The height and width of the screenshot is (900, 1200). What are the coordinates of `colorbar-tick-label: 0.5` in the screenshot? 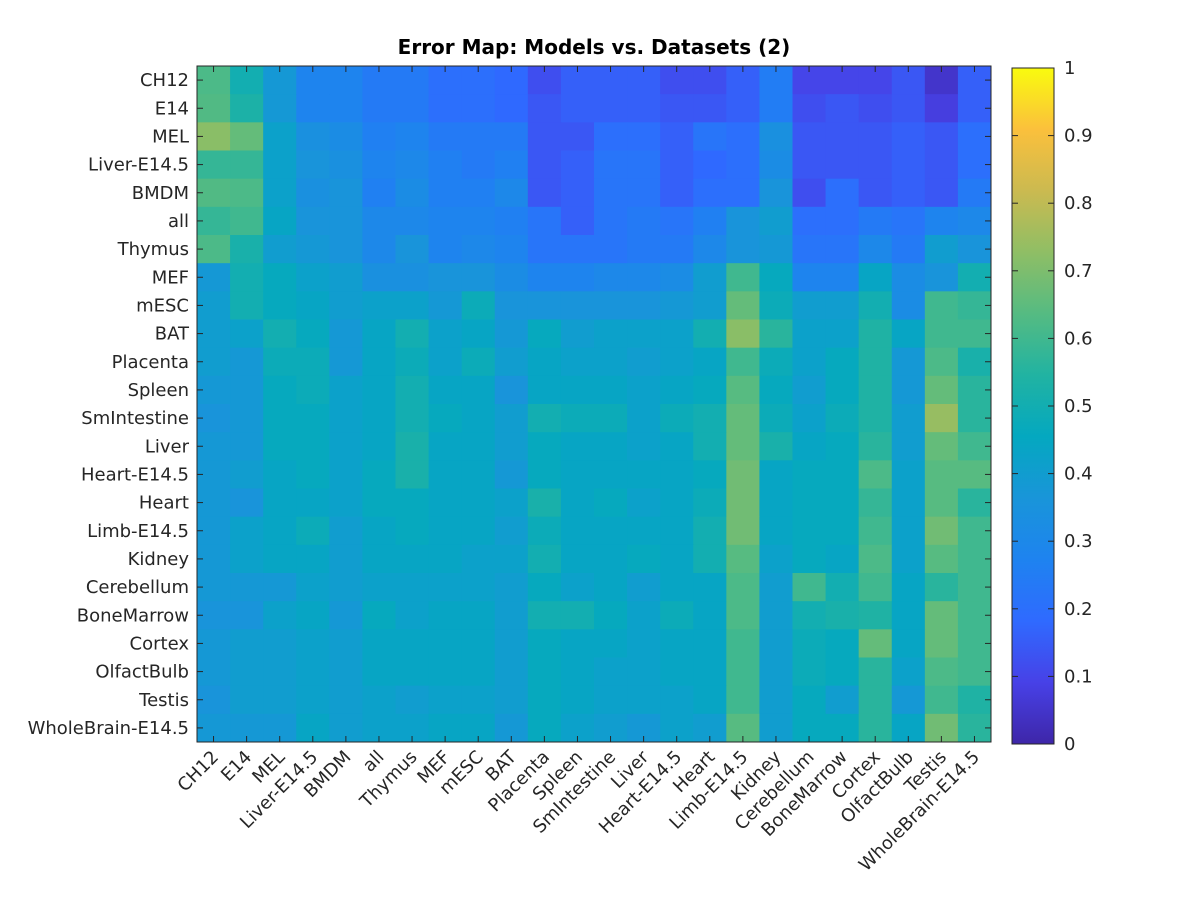 It's located at (1078, 406).